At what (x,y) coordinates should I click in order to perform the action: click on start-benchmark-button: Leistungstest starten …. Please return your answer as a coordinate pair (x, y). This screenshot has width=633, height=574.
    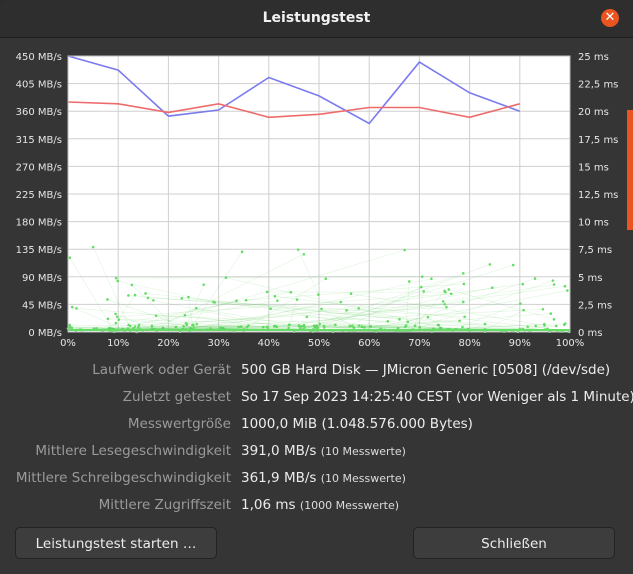
    Looking at the image, I should click on (116, 543).